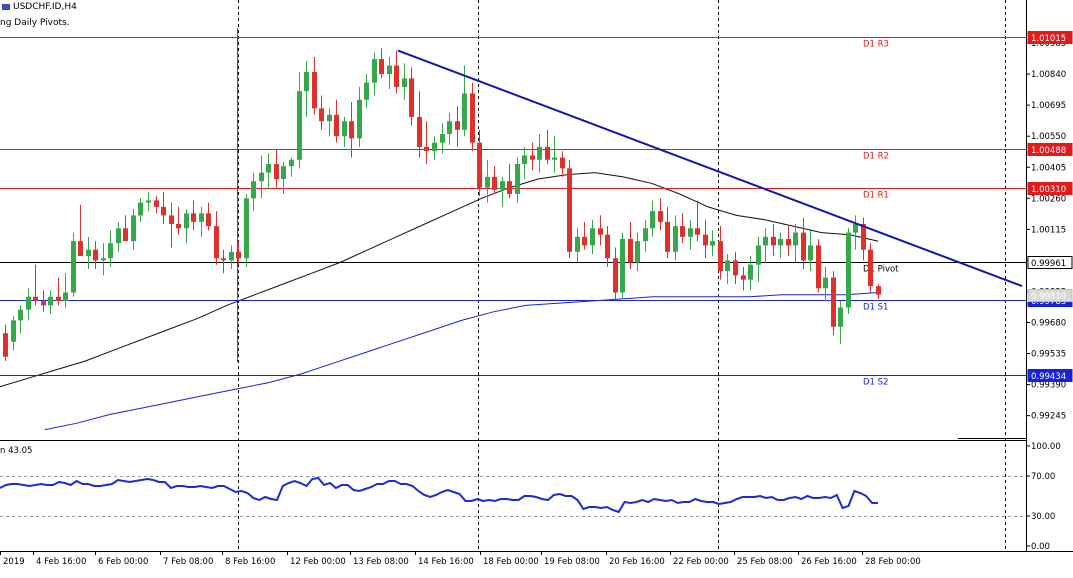 The width and height of the screenshot is (1073, 578). I want to click on pivot-price-tag-text: 1.00310, so click(1048, 190).